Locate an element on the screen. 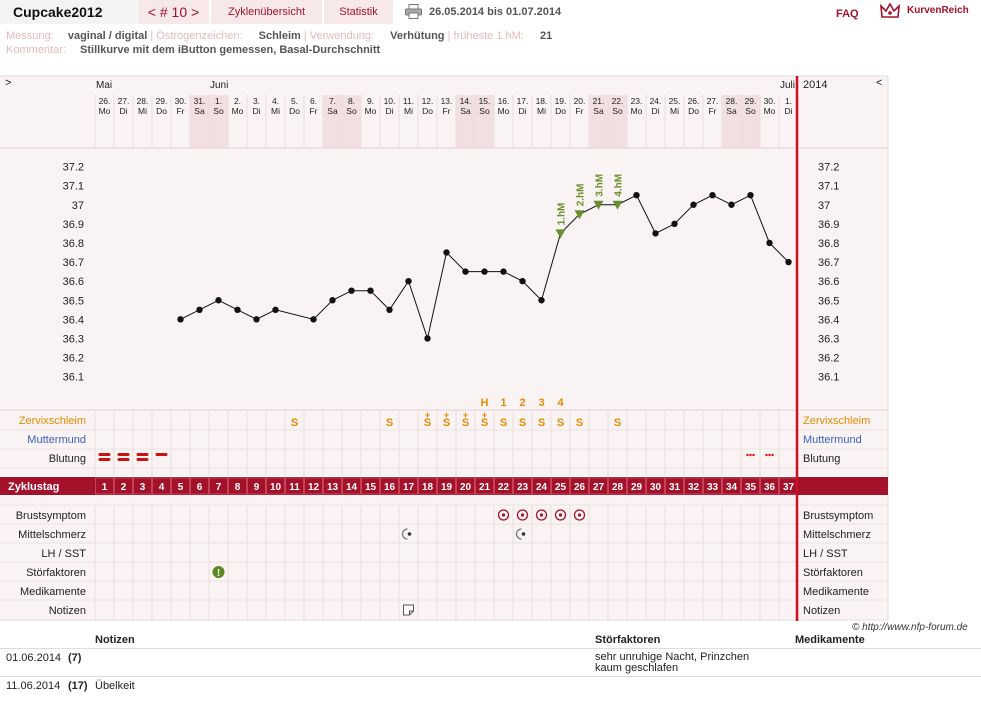  zervix-label: Zervixschleim is located at coordinates (52, 421).